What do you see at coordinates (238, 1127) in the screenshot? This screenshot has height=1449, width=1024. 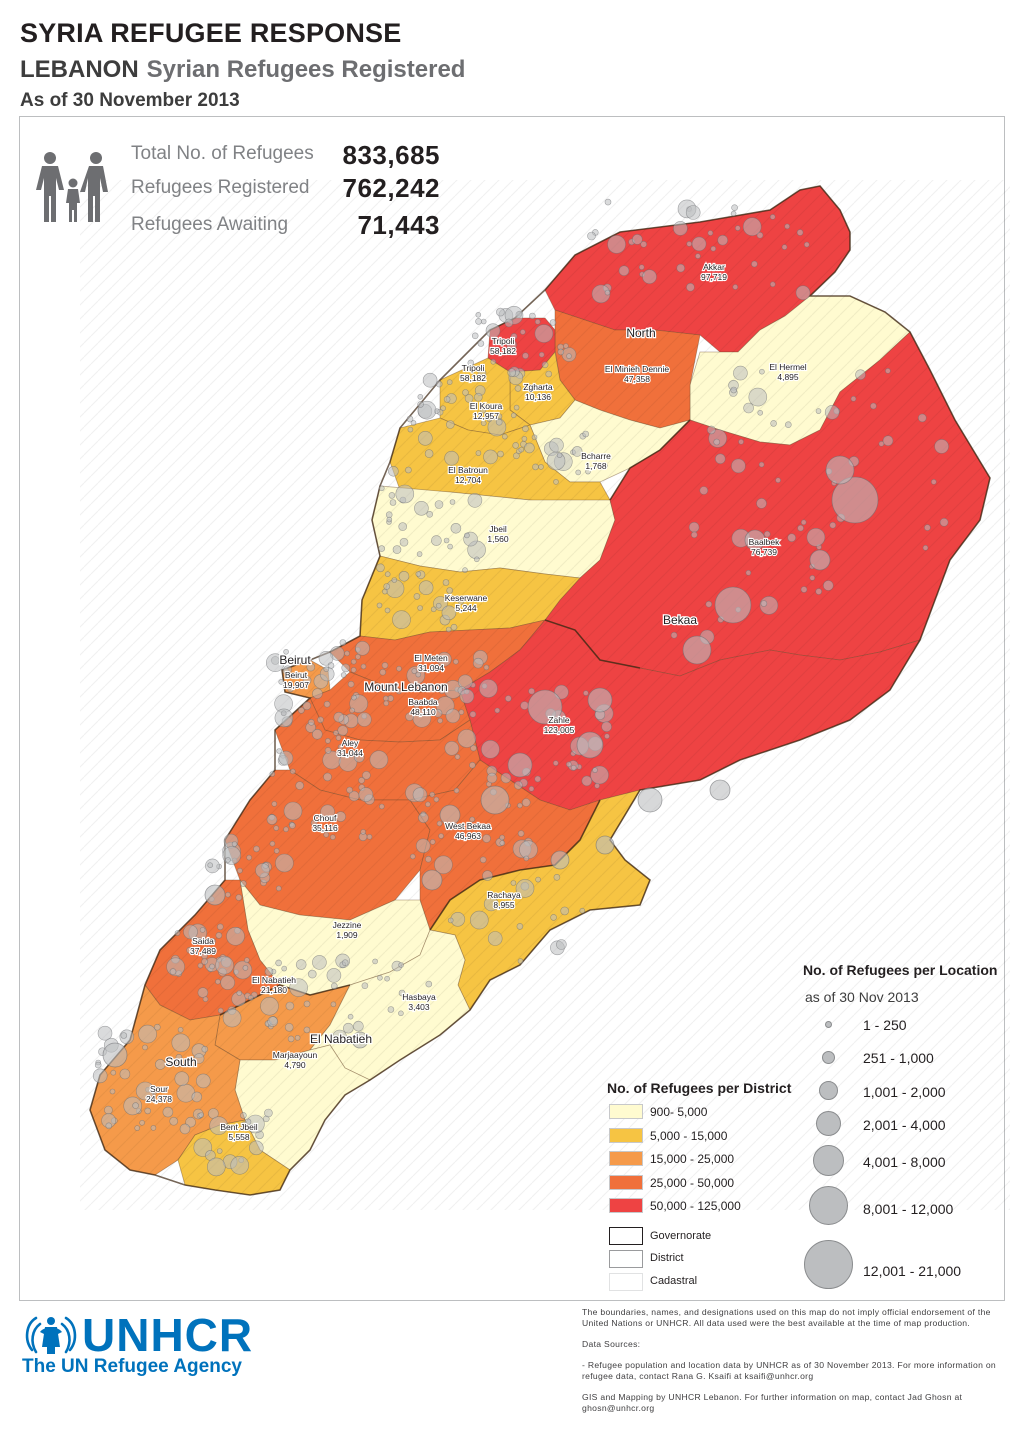 I see `svg-text: Bent Jbeil` at bounding box center [238, 1127].